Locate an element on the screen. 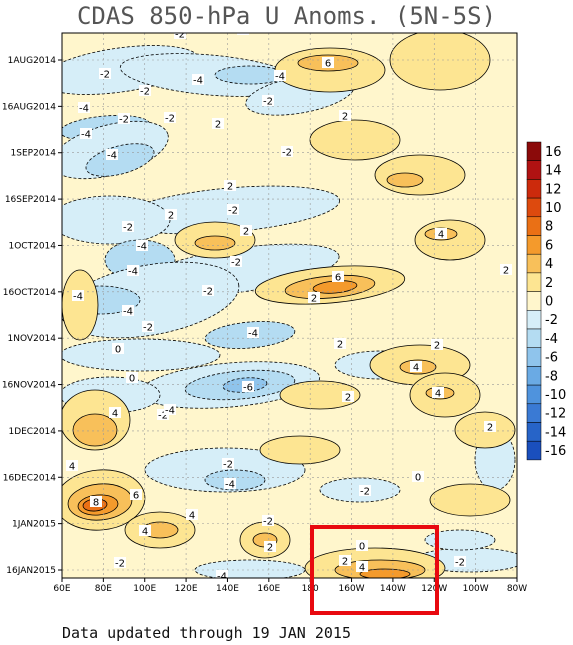  highlight-box is located at coordinates (374, 570).